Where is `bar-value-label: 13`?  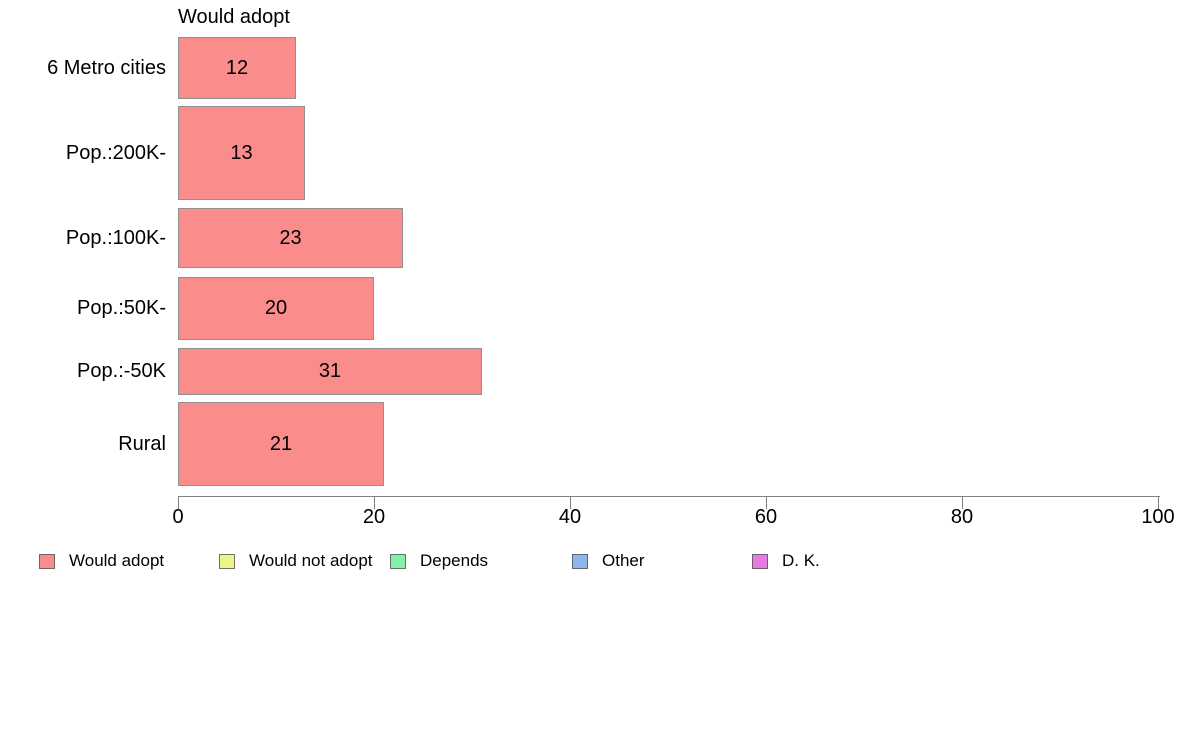
bar-value-label: 13 is located at coordinates (241, 152).